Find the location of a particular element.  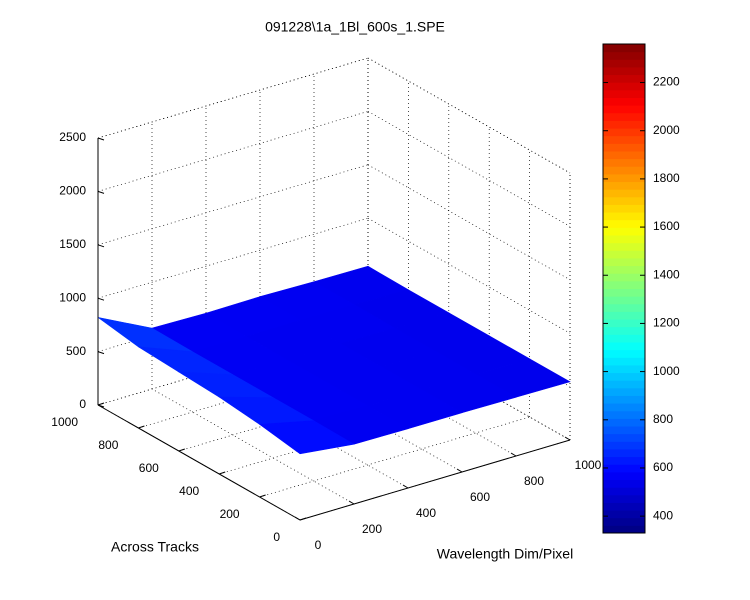

z-tick-label: 2000 is located at coordinates (72, 191).